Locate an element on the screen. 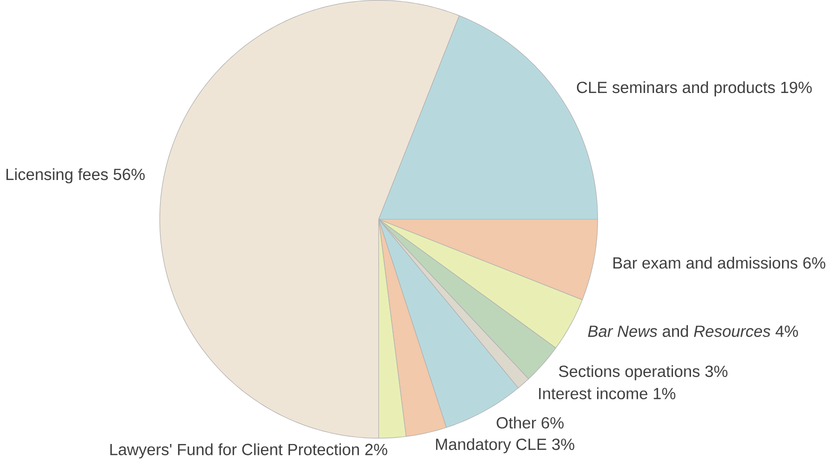 The height and width of the screenshot is (464, 831). slice-label: CLE seminars and products is located at coordinates (675, 89).